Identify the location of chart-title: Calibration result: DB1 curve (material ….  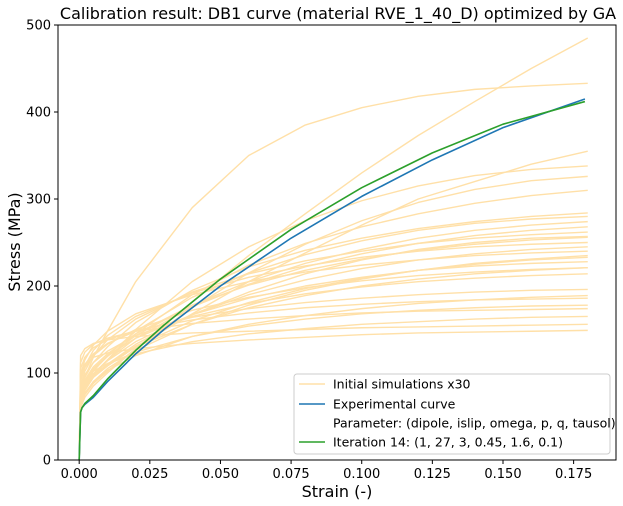
(338, 14).